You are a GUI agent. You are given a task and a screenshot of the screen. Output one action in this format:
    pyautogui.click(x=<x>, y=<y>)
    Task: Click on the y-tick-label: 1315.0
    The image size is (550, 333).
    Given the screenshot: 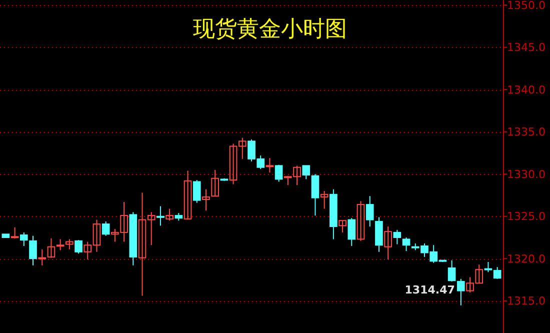 What is the action you would take?
    pyautogui.click(x=526, y=301)
    